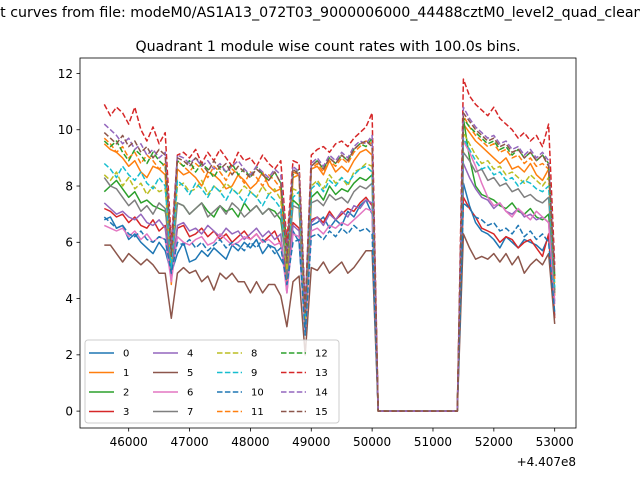 The width and height of the screenshot is (640, 480). I want to click on x-tick-label: 50000, so click(372, 442).